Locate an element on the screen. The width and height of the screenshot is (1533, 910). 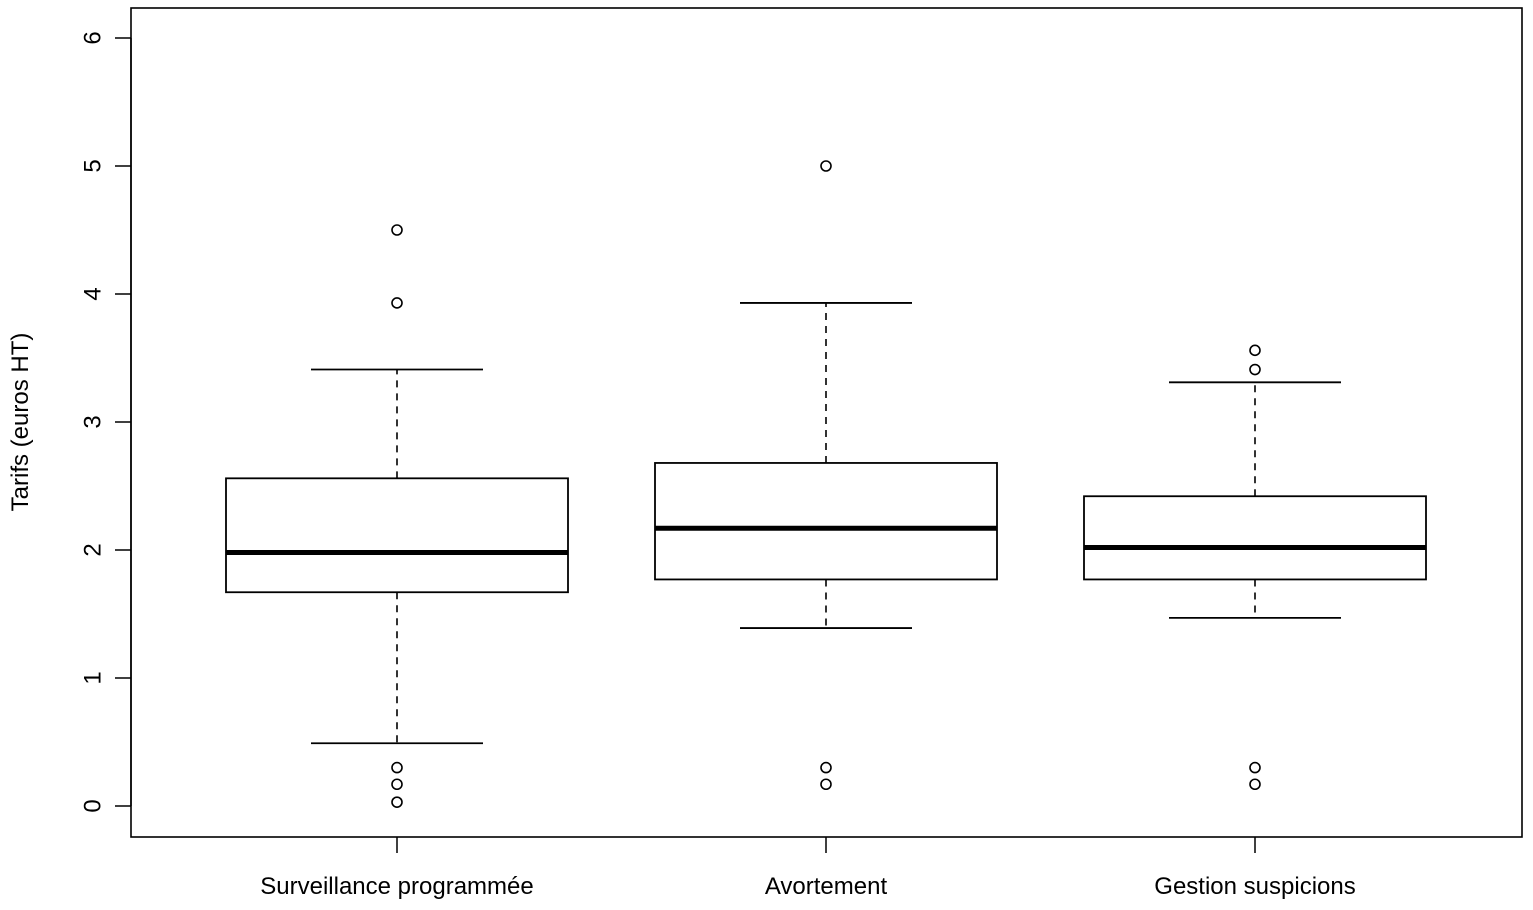
y-tick-label: 2 is located at coordinates (92, 549).